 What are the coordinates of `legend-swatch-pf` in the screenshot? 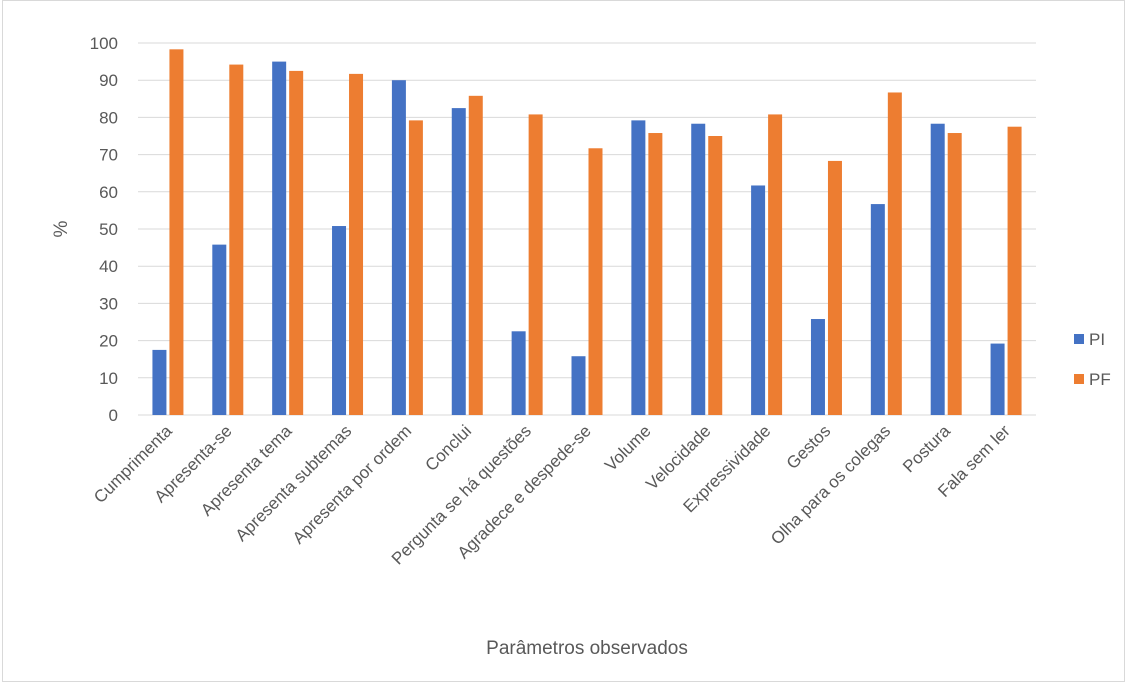 It's located at (1079, 379).